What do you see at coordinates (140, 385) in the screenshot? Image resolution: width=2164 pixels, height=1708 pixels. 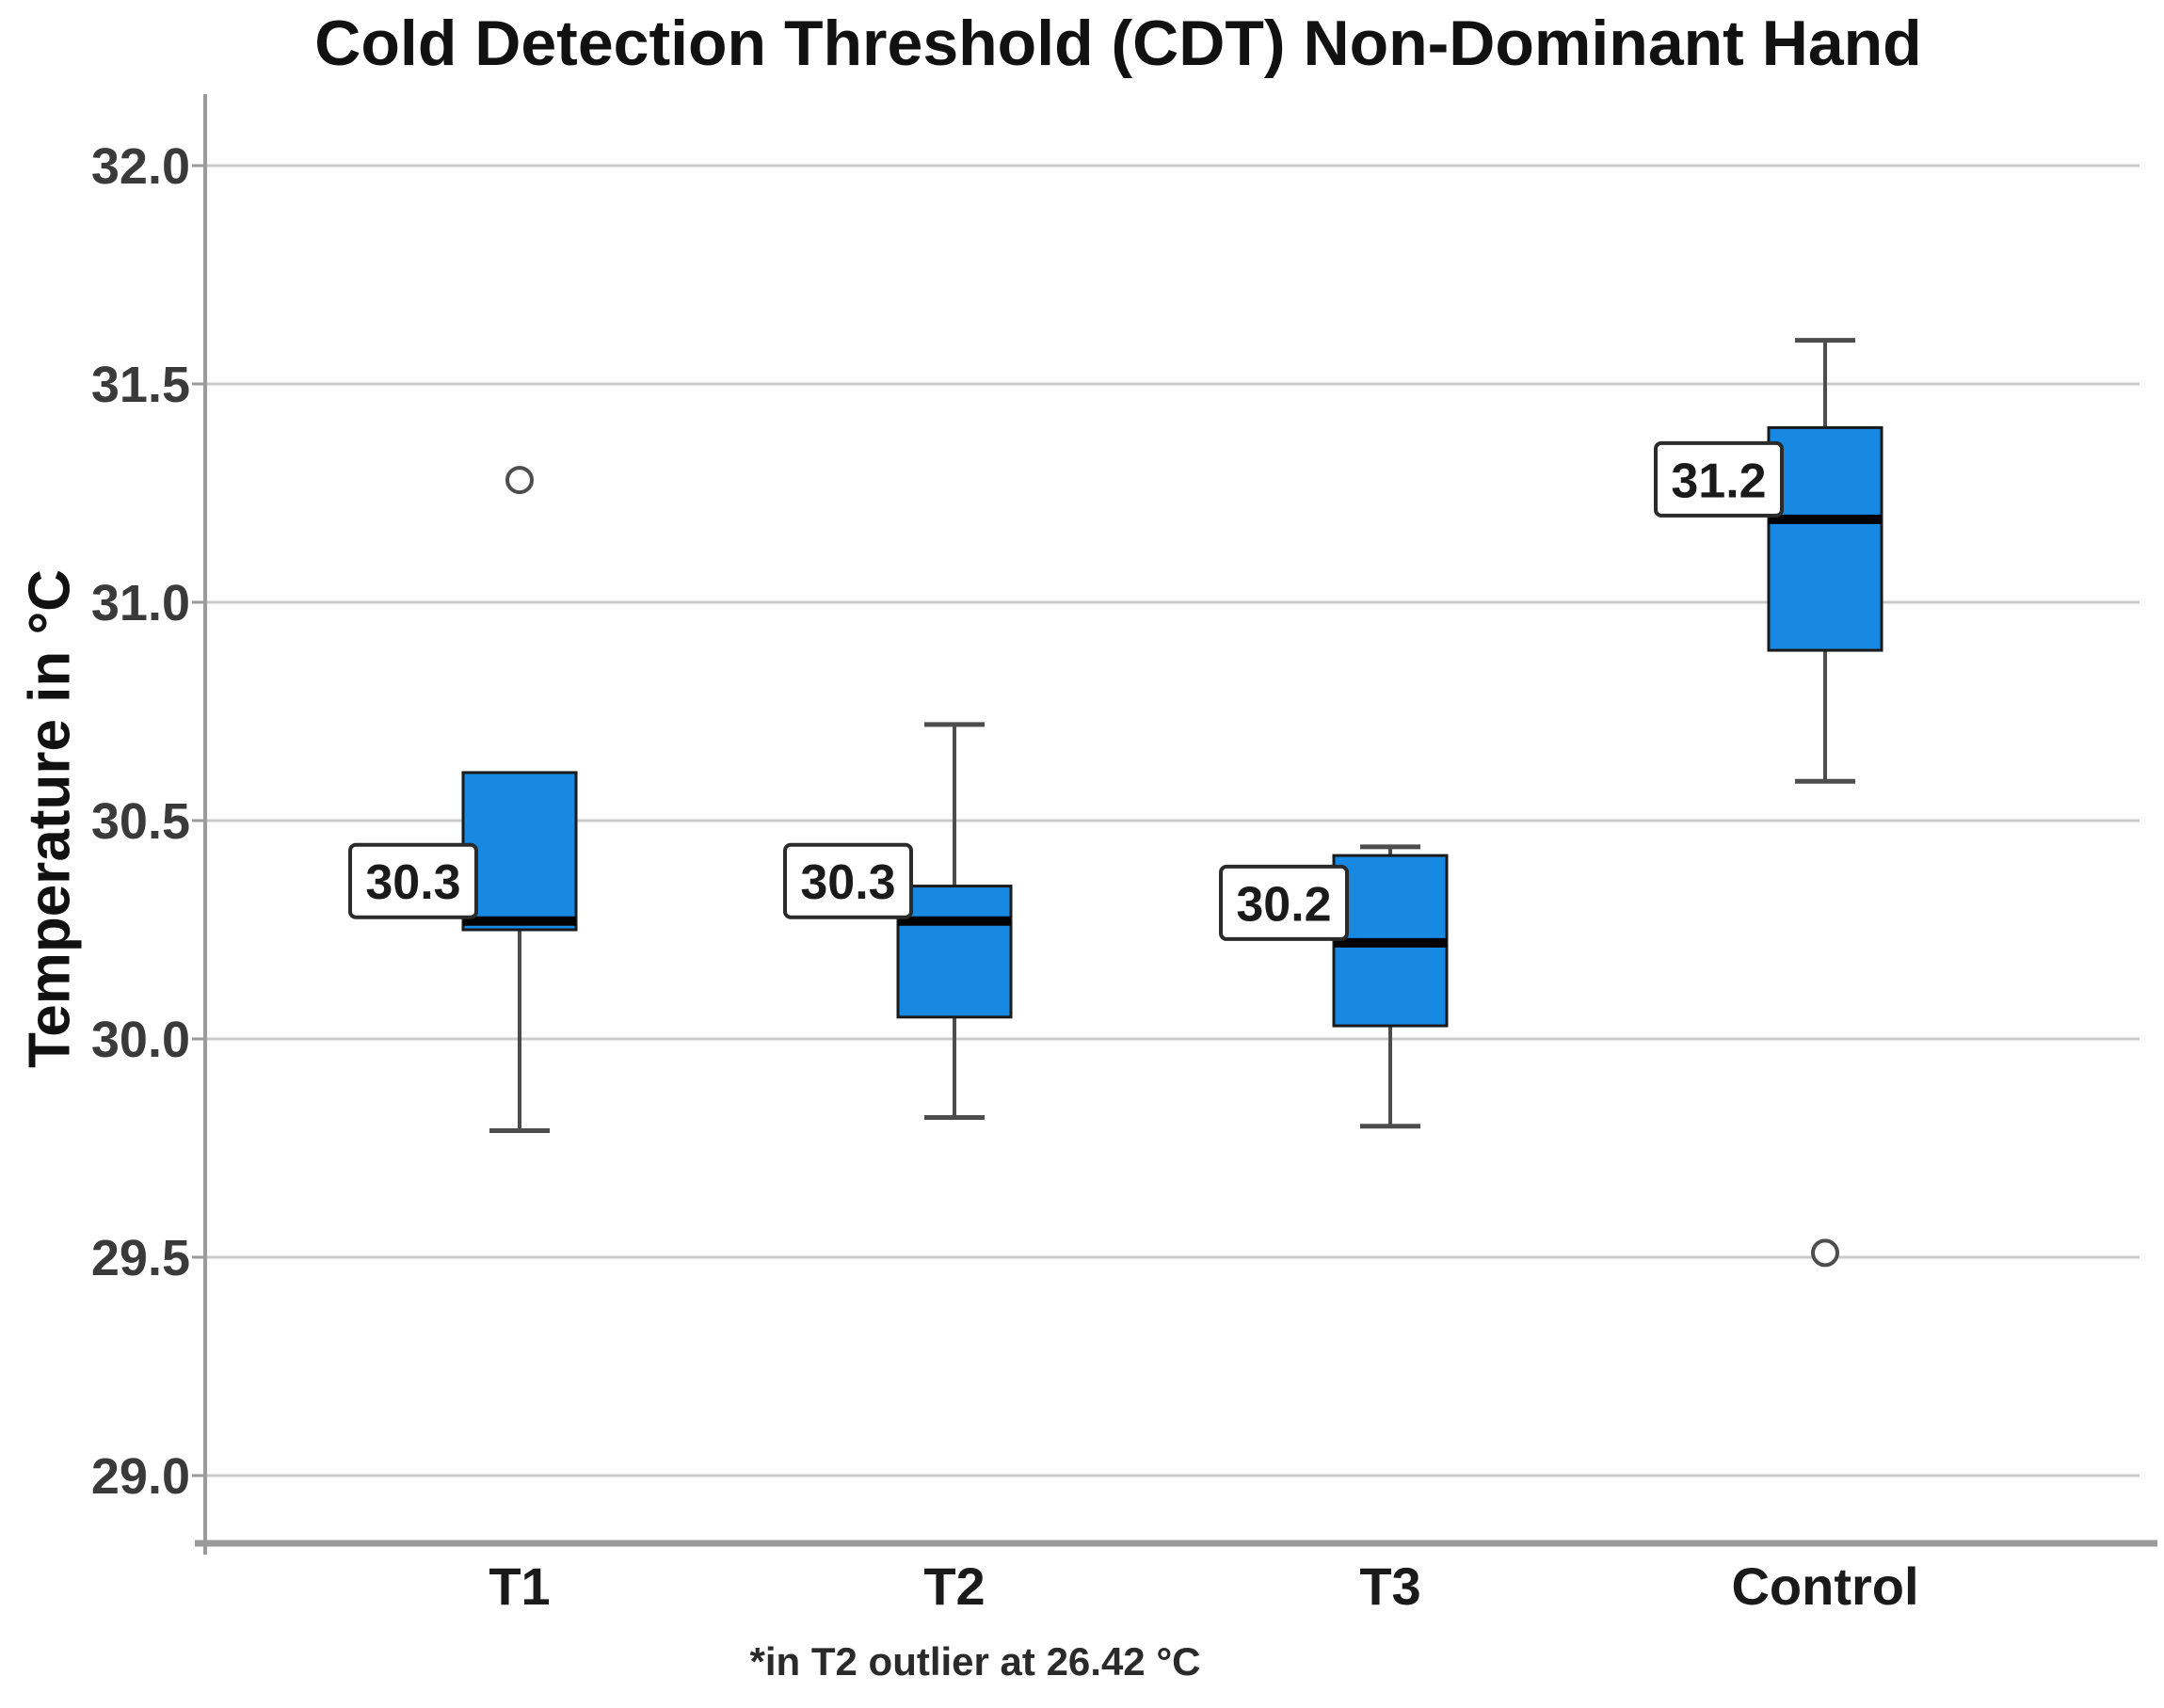 I see `y-tick-label: 31.5` at bounding box center [140, 385].